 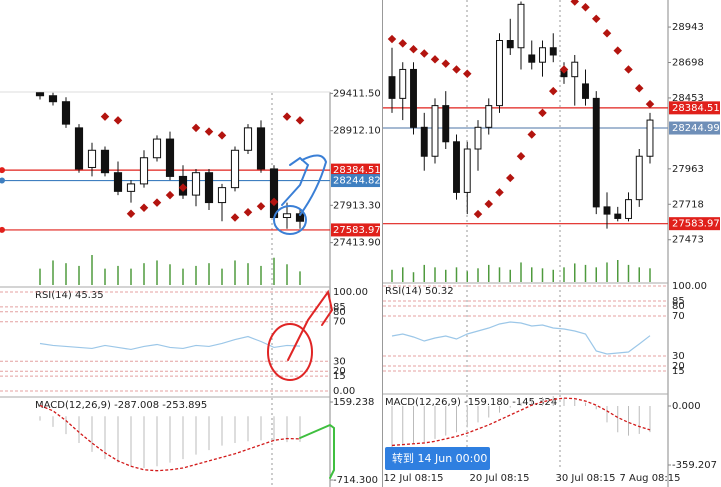 What do you see at coordinates (290, 220) in the screenshot?
I see `blue-circle` at bounding box center [290, 220].